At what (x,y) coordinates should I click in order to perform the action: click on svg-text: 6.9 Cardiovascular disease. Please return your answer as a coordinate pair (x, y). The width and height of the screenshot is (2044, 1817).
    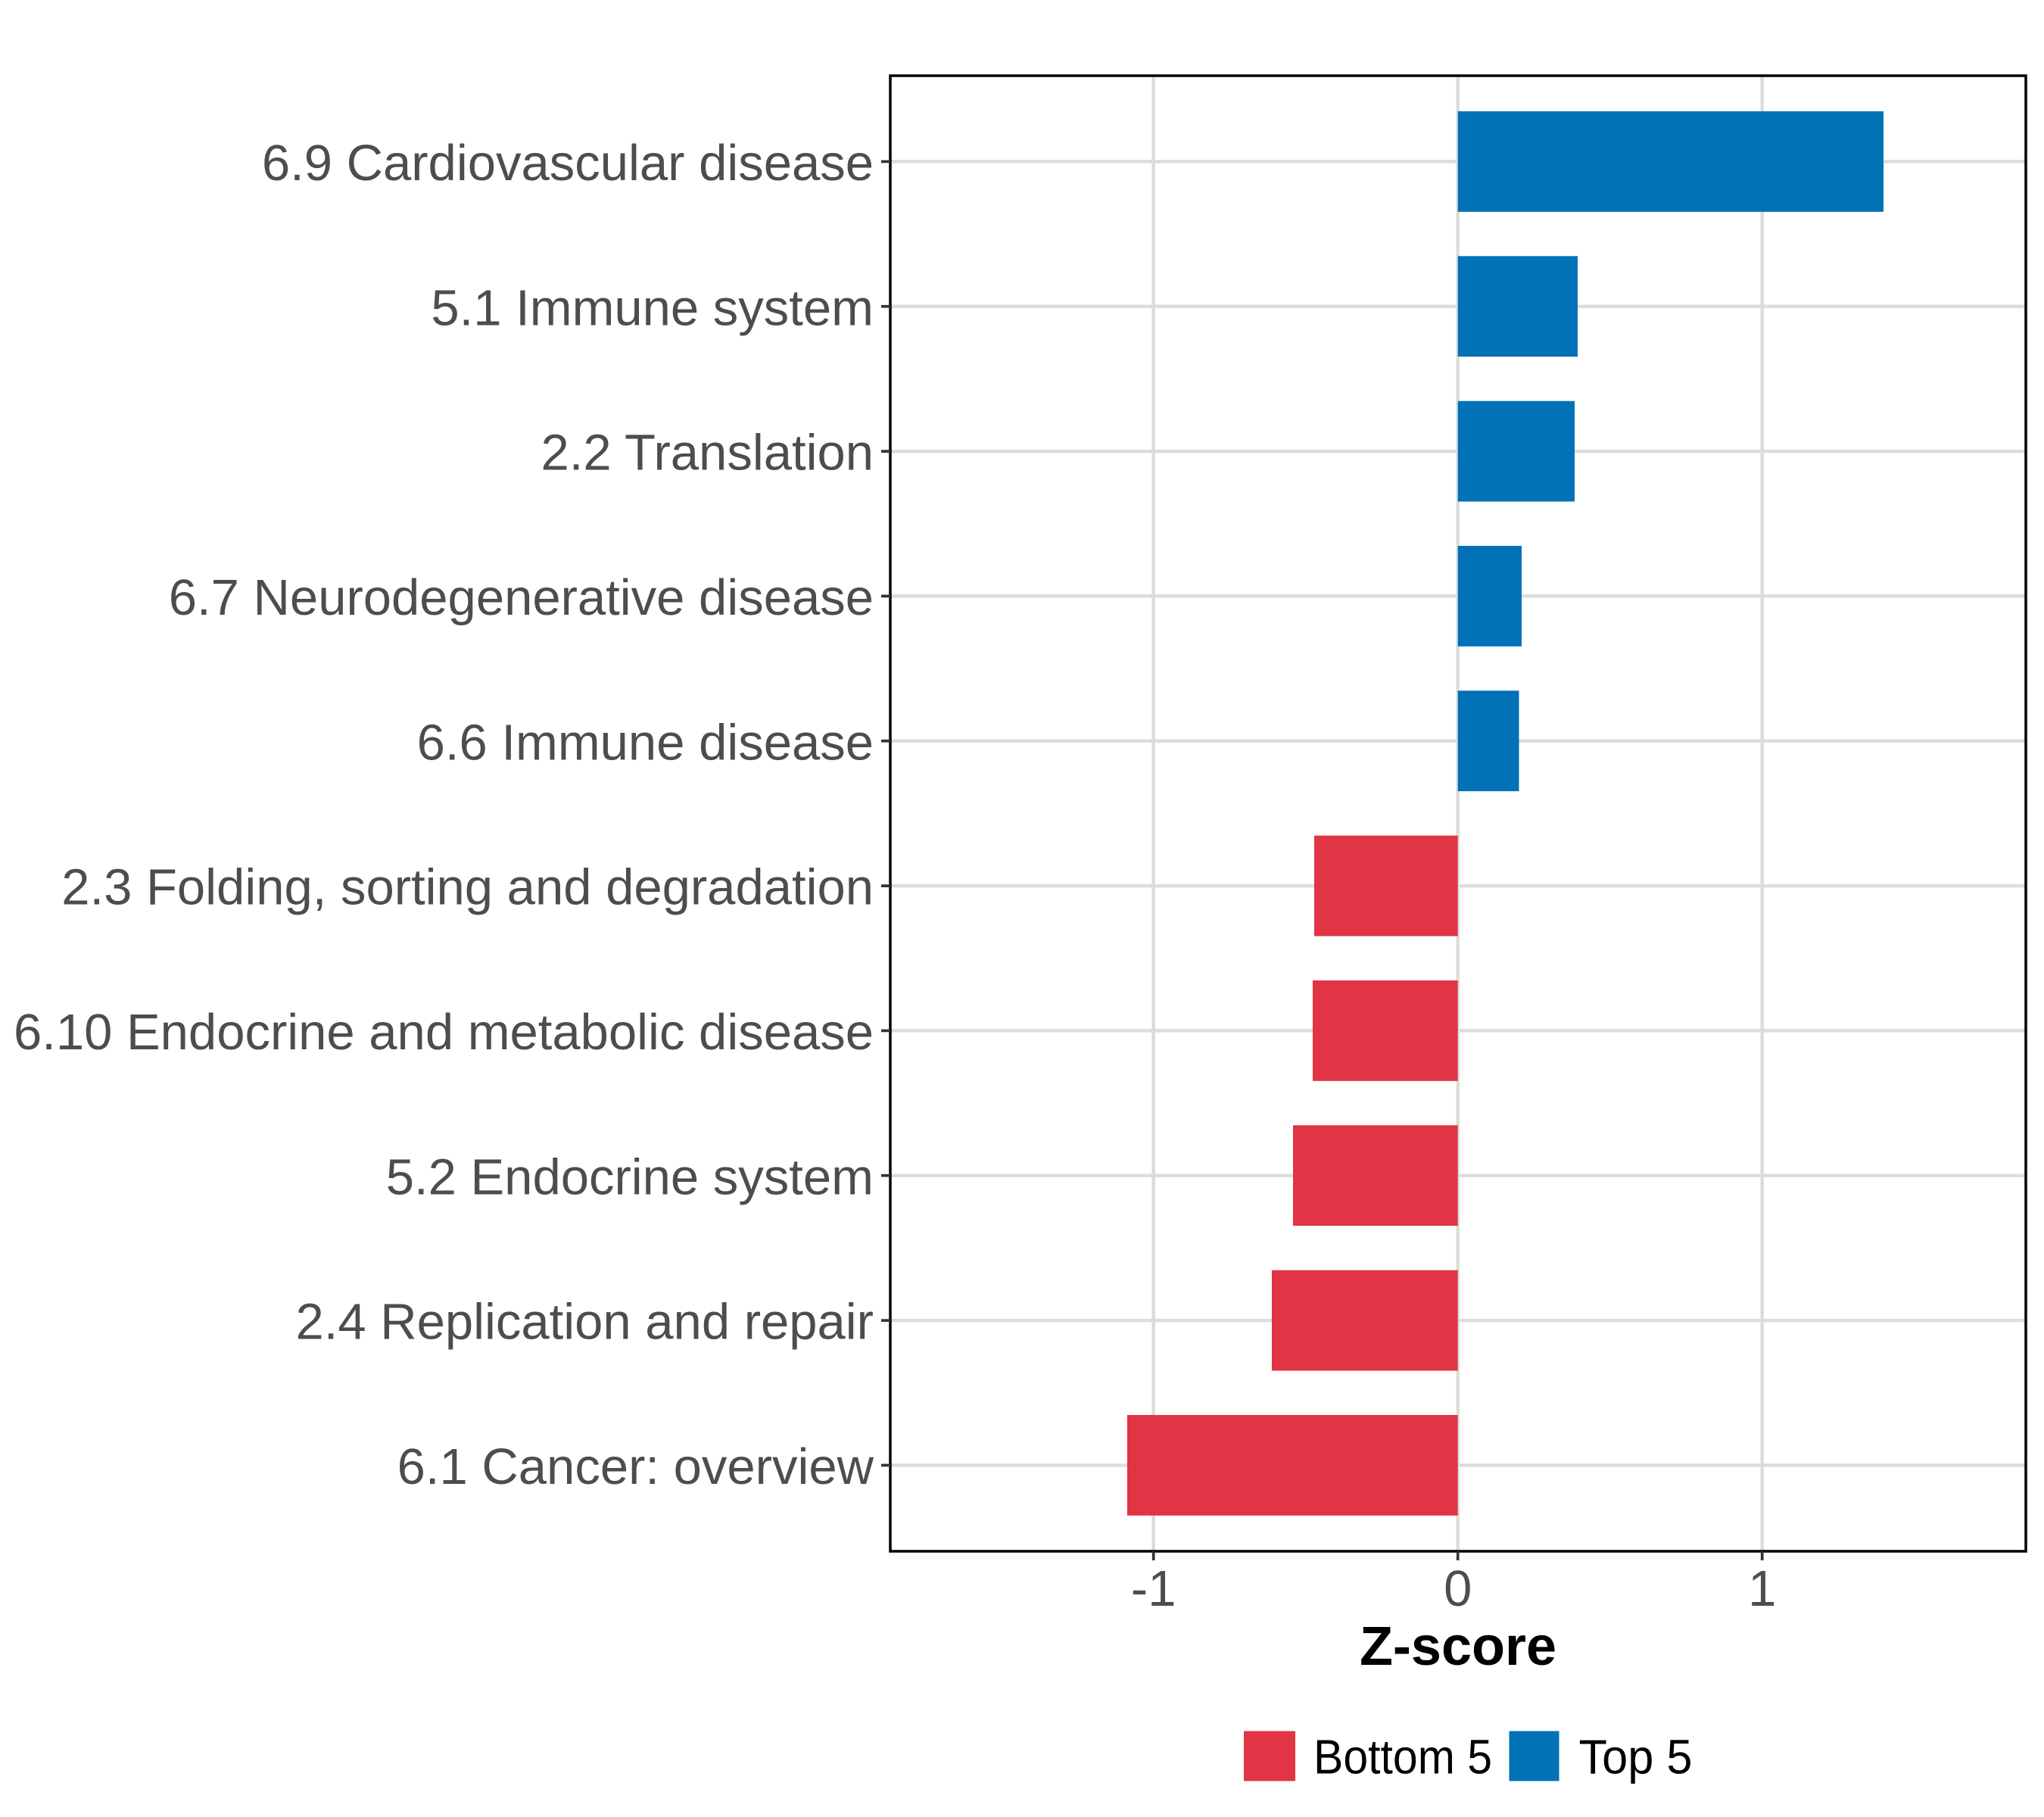
    Looking at the image, I should click on (568, 163).